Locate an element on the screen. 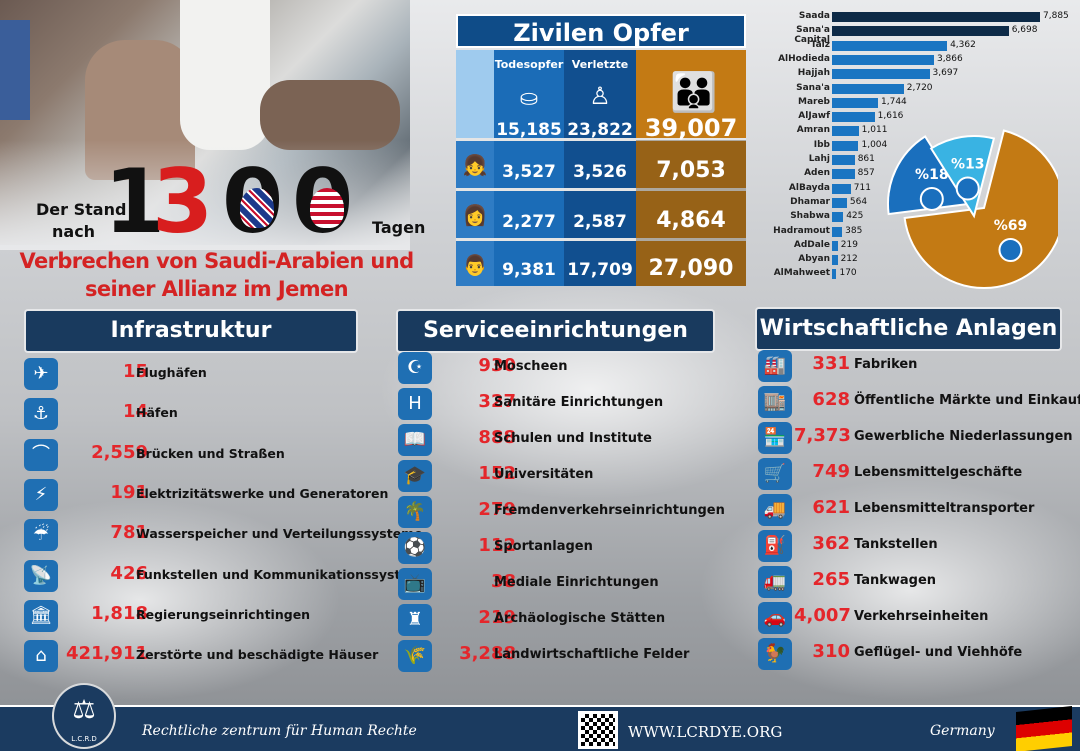 Image resolution: width=1080 pixels, height=751 pixels. infrastructure-value: 191 is located at coordinates (129, 492).